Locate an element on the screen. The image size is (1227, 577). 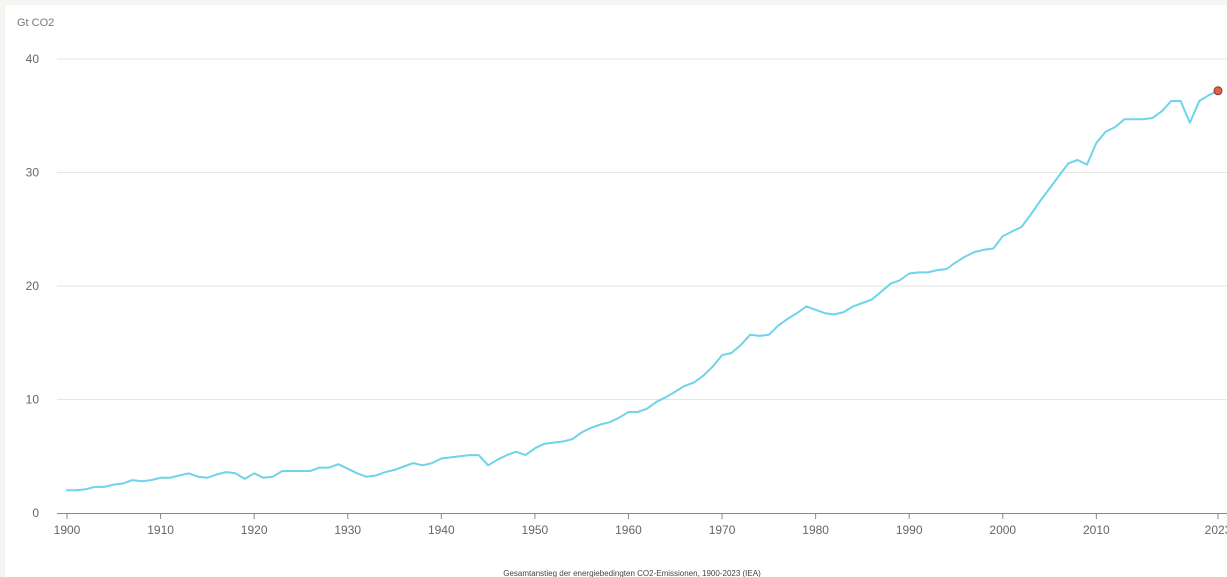
x-axis is located at coordinates (642, 516).